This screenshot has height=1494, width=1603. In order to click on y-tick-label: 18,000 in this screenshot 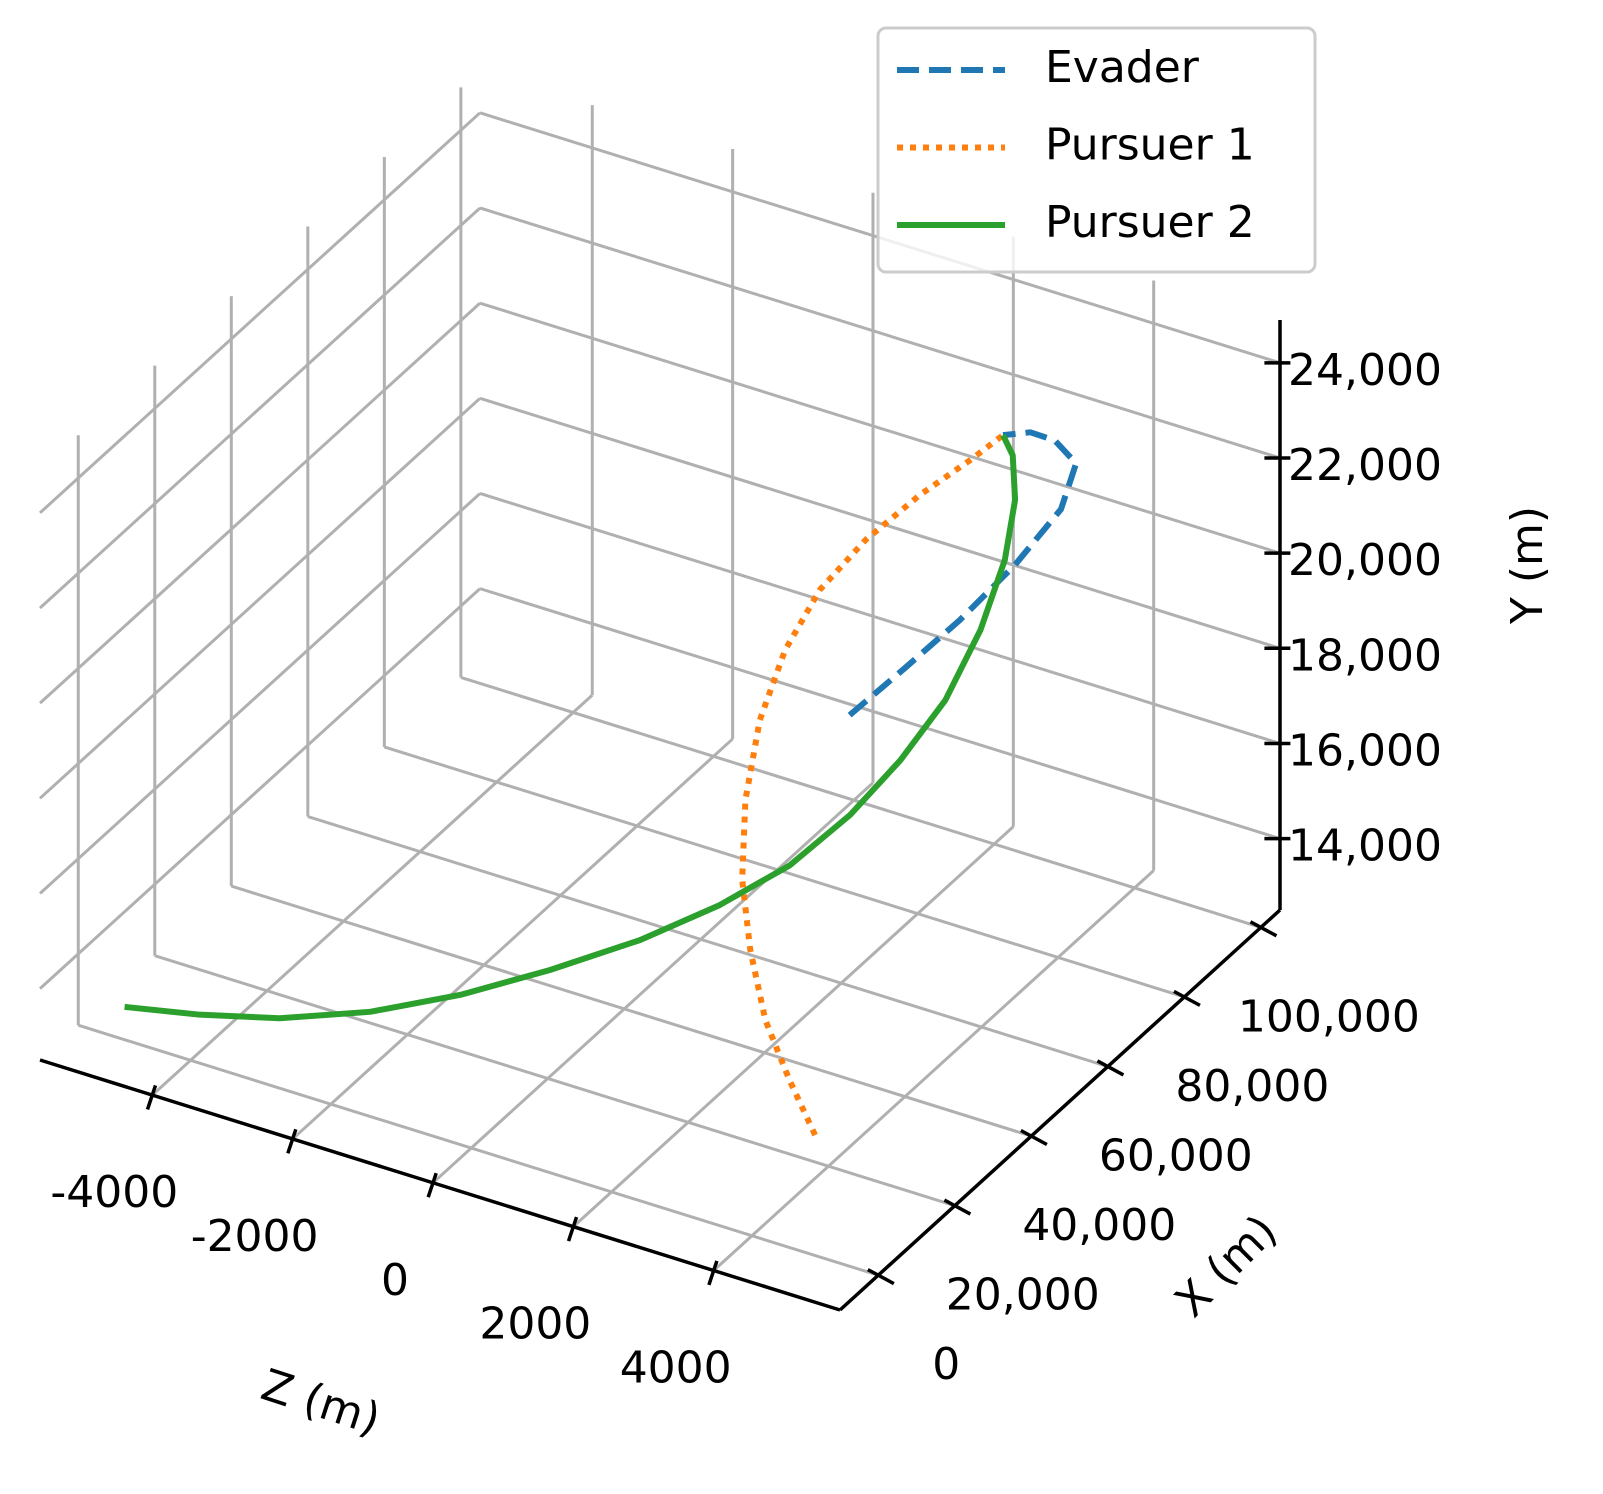, I will do `click(1365, 655)`.